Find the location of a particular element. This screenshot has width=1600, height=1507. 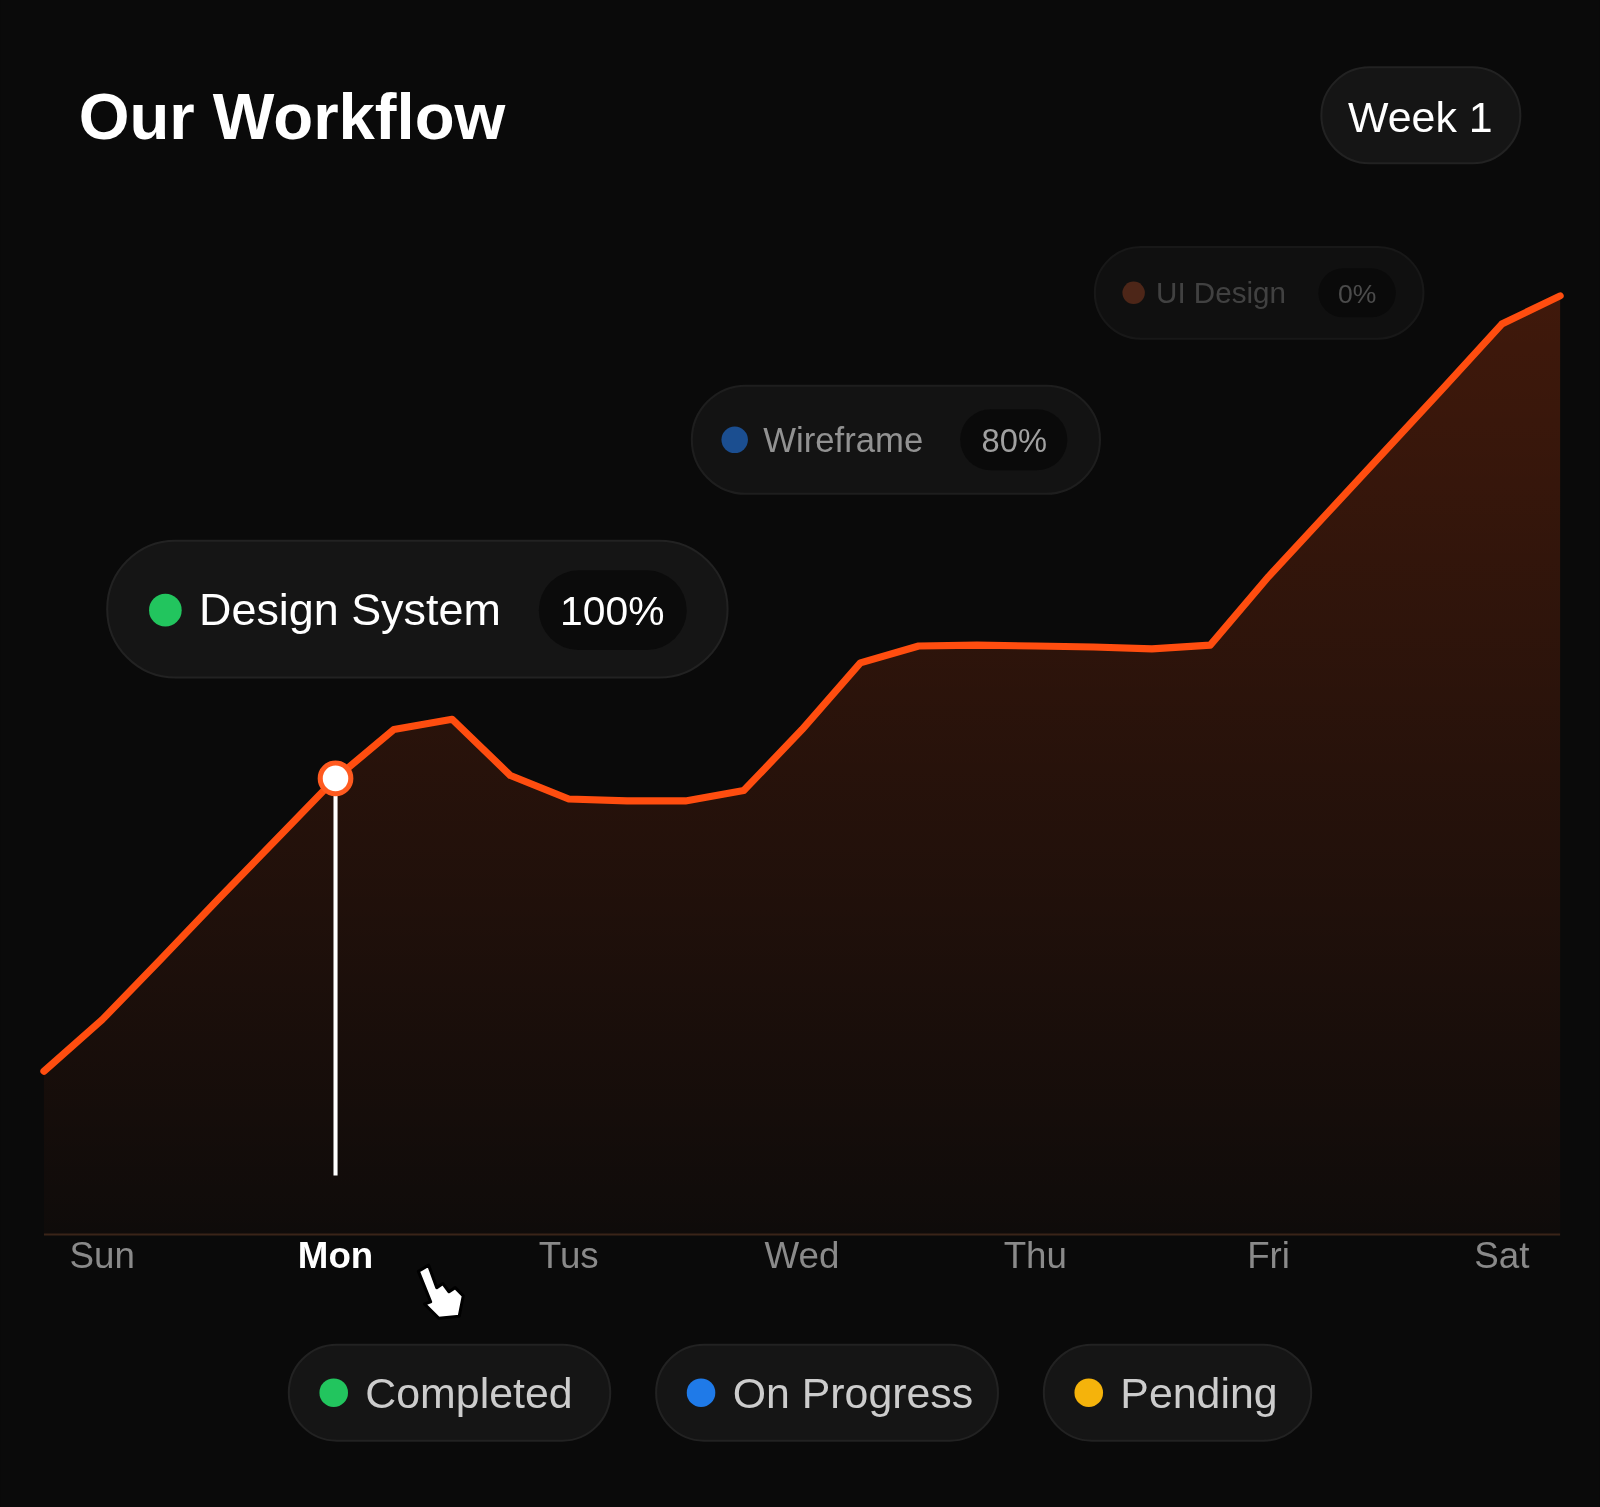

x-tick-label: Mon is located at coordinates (335, 1256).